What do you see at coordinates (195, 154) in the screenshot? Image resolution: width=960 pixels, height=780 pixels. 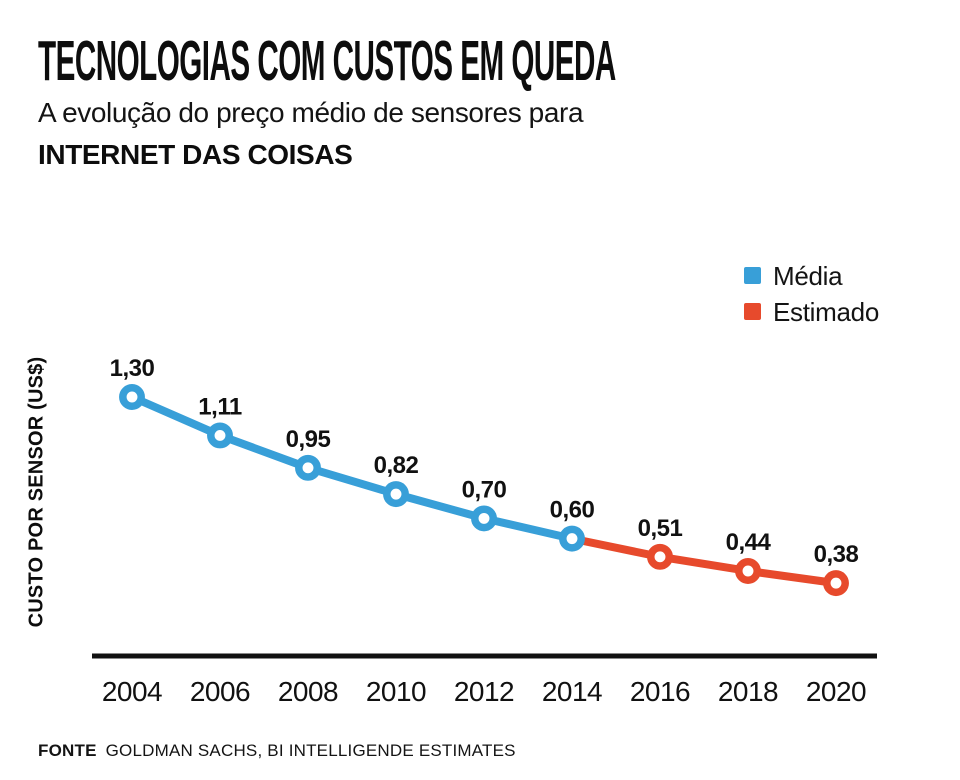 I see `page-subtitle-bold: INTERNET DAS COISAS` at bounding box center [195, 154].